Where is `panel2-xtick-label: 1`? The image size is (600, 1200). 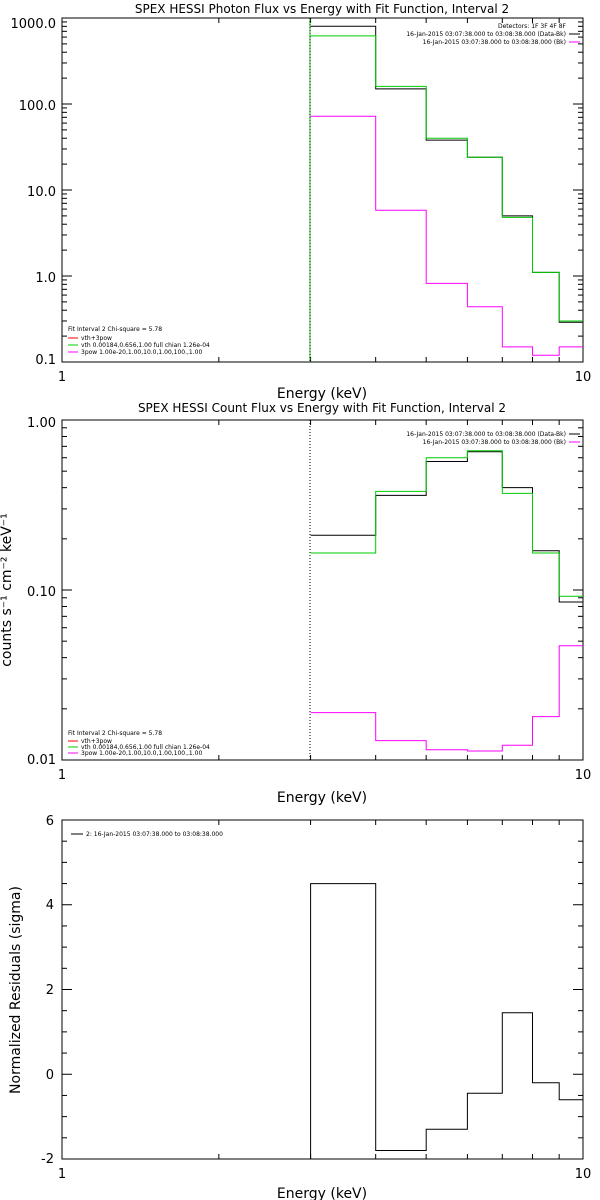
panel2-xtick-label: 1 is located at coordinates (62, 775).